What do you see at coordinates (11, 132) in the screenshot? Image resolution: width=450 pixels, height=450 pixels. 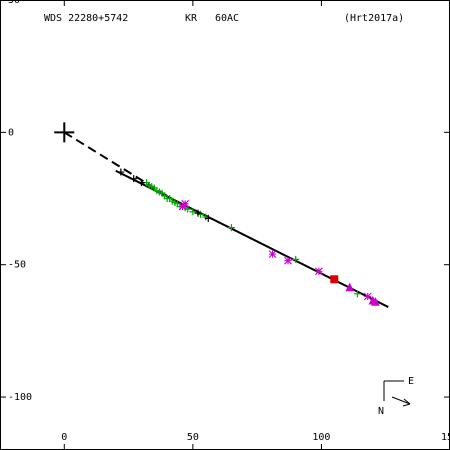 I see `y-tick-label: 0` at bounding box center [11, 132].